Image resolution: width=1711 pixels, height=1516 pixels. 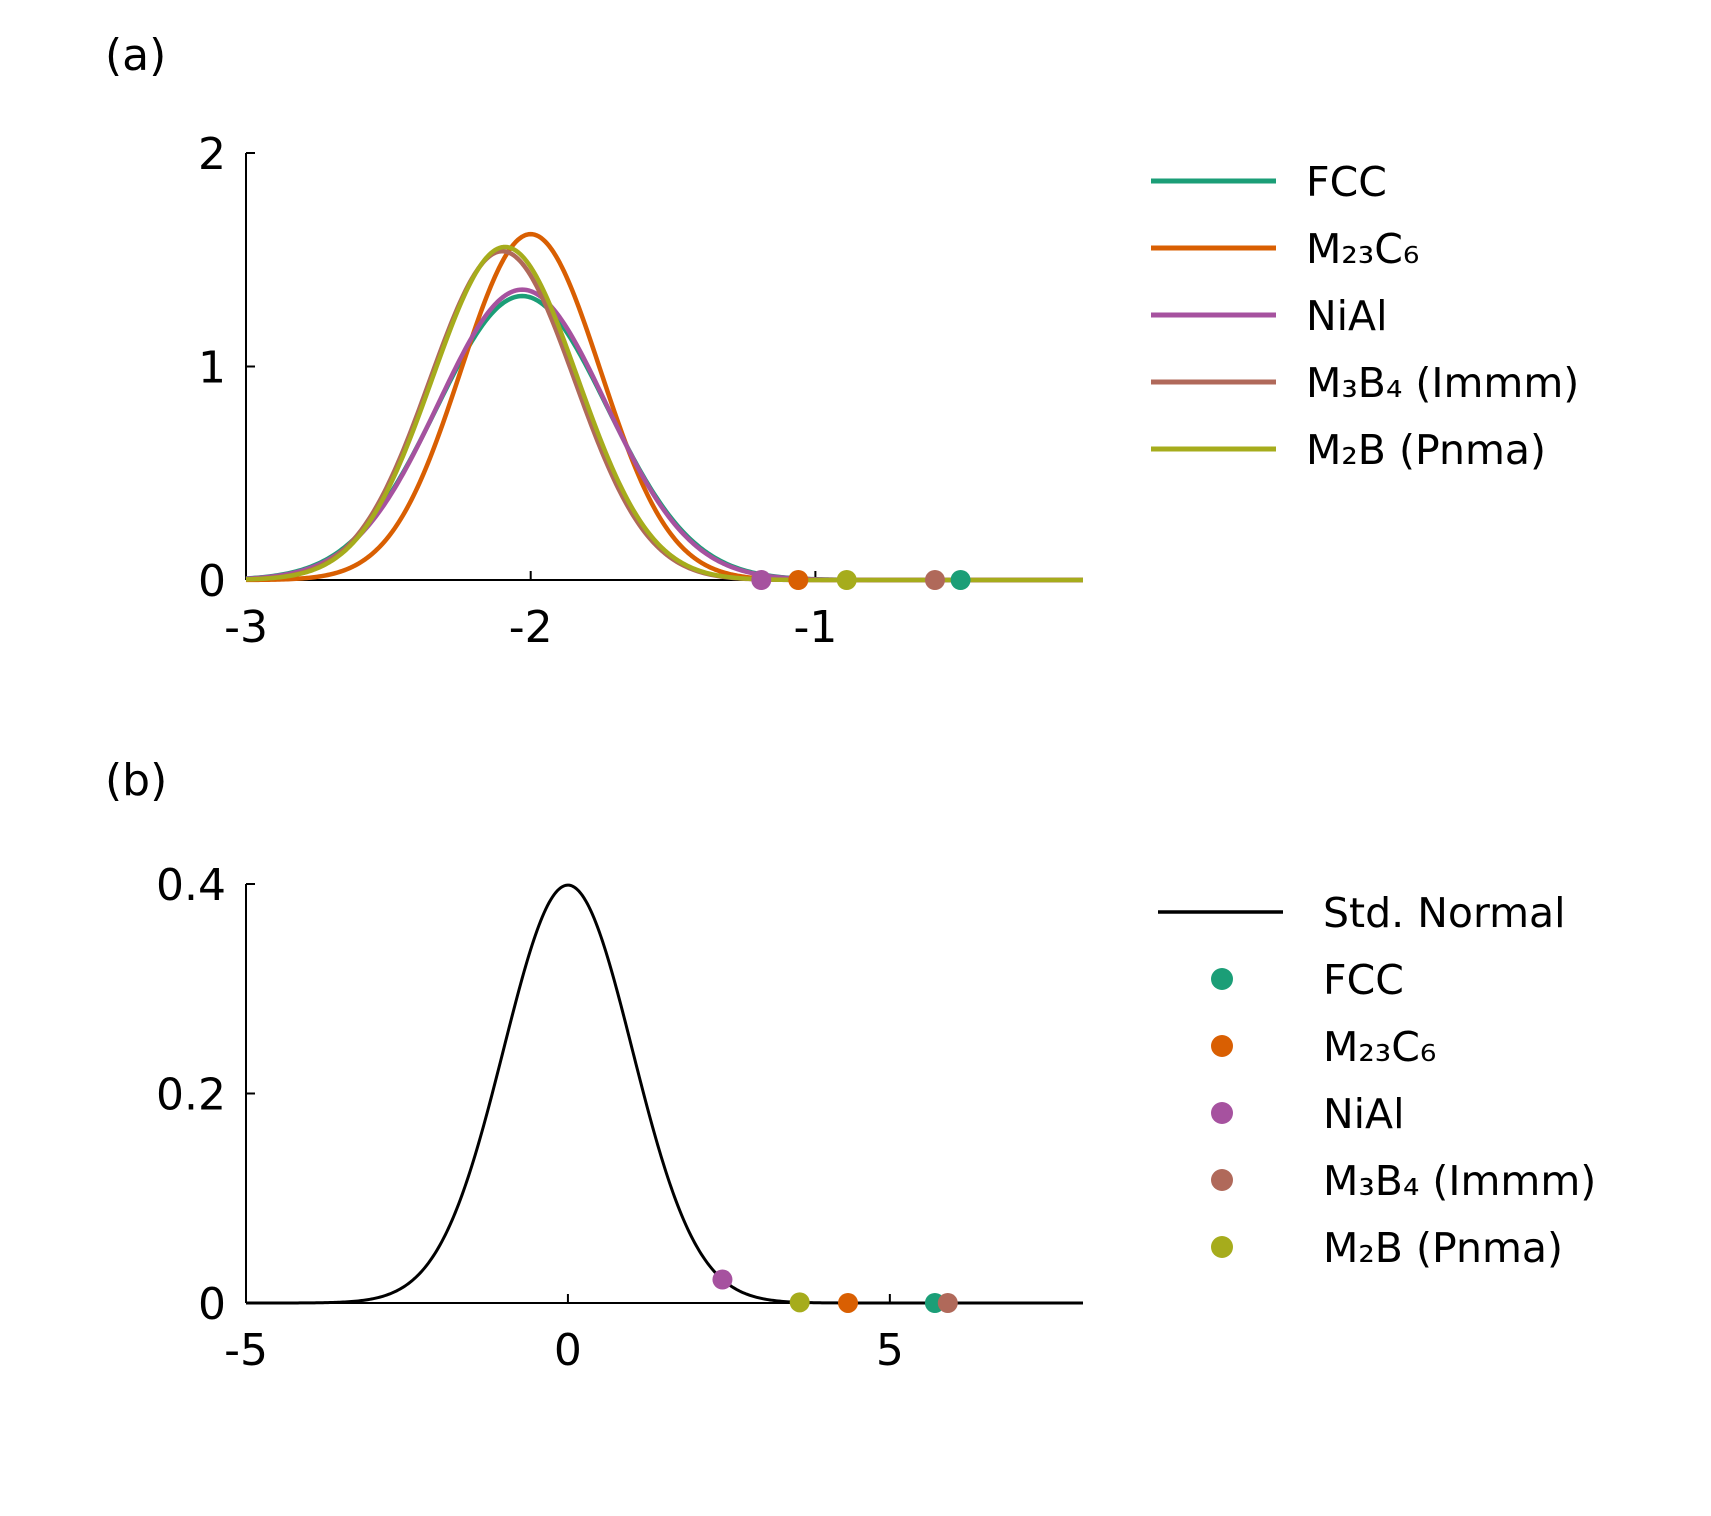 I want to click on series-line-fcc, so click(x=664, y=438).